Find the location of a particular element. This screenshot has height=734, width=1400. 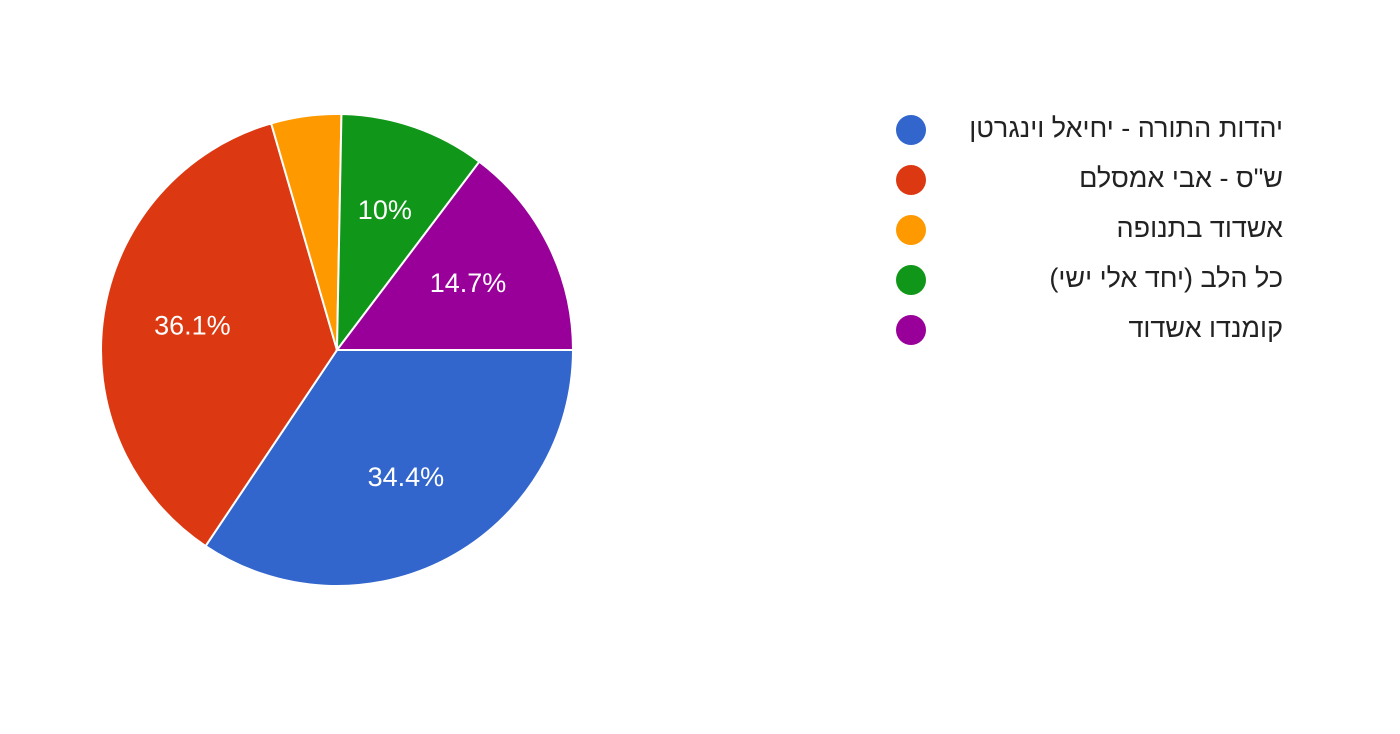

slice-labels-layer: 34.4% 36.1% 10% 14.7% is located at coordinates (330, 343).